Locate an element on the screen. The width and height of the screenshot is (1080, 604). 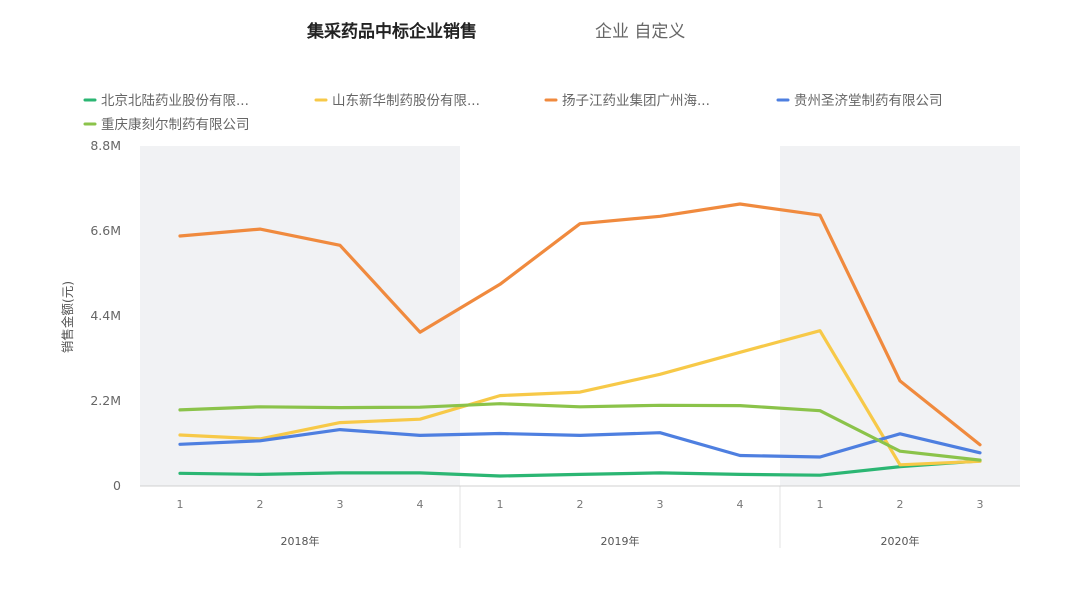
group-band is located at coordinates (900, 316).